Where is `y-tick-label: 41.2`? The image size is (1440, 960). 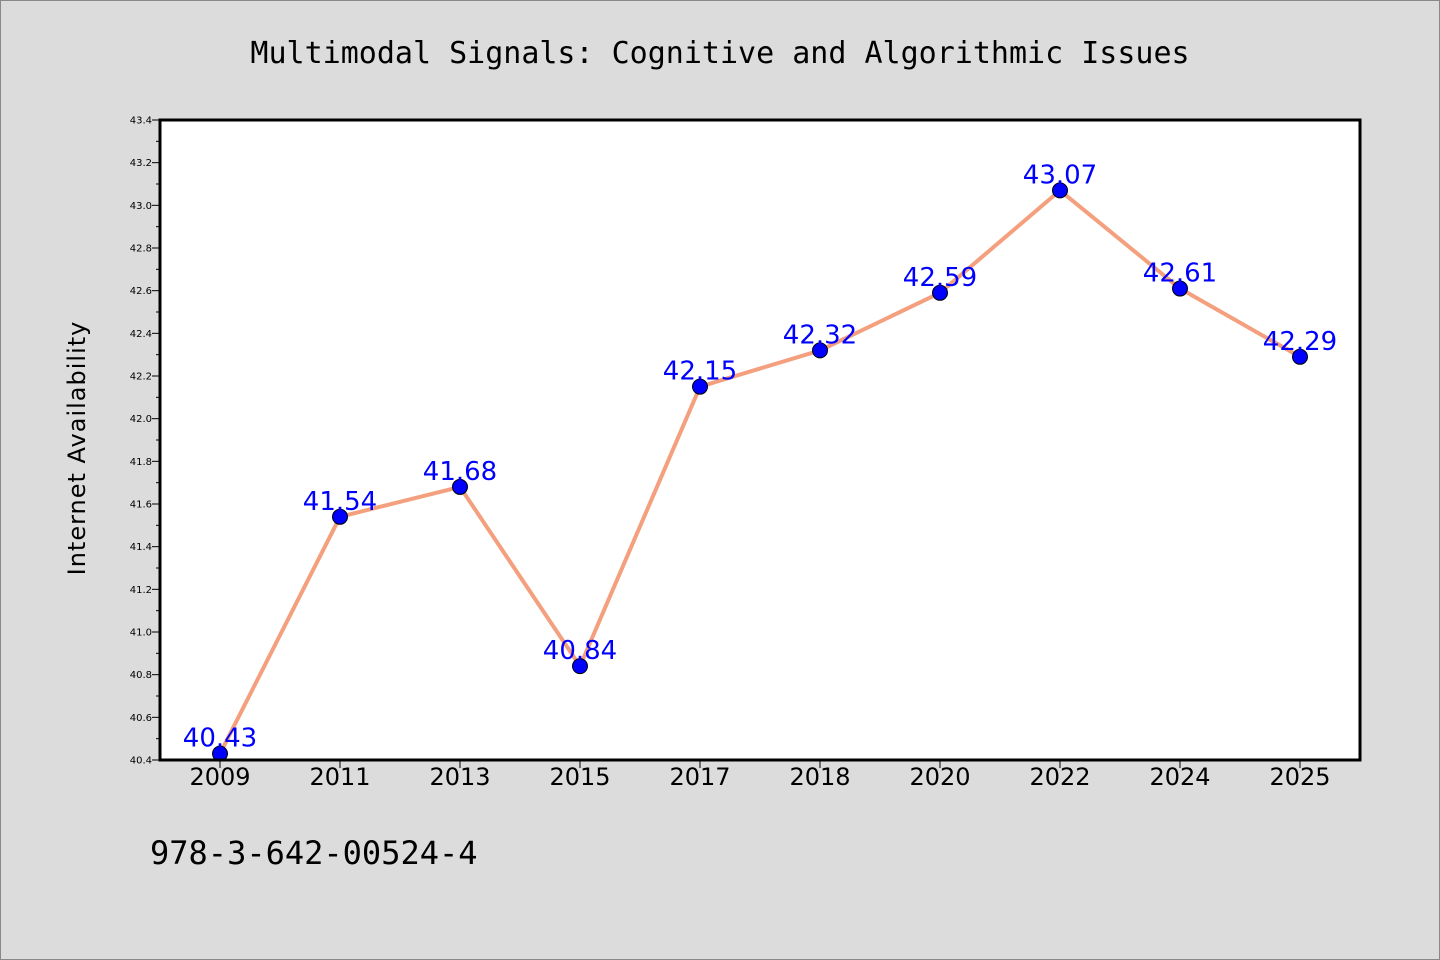
y-tick-label: 41.2 is located at coordinates (141, 590).